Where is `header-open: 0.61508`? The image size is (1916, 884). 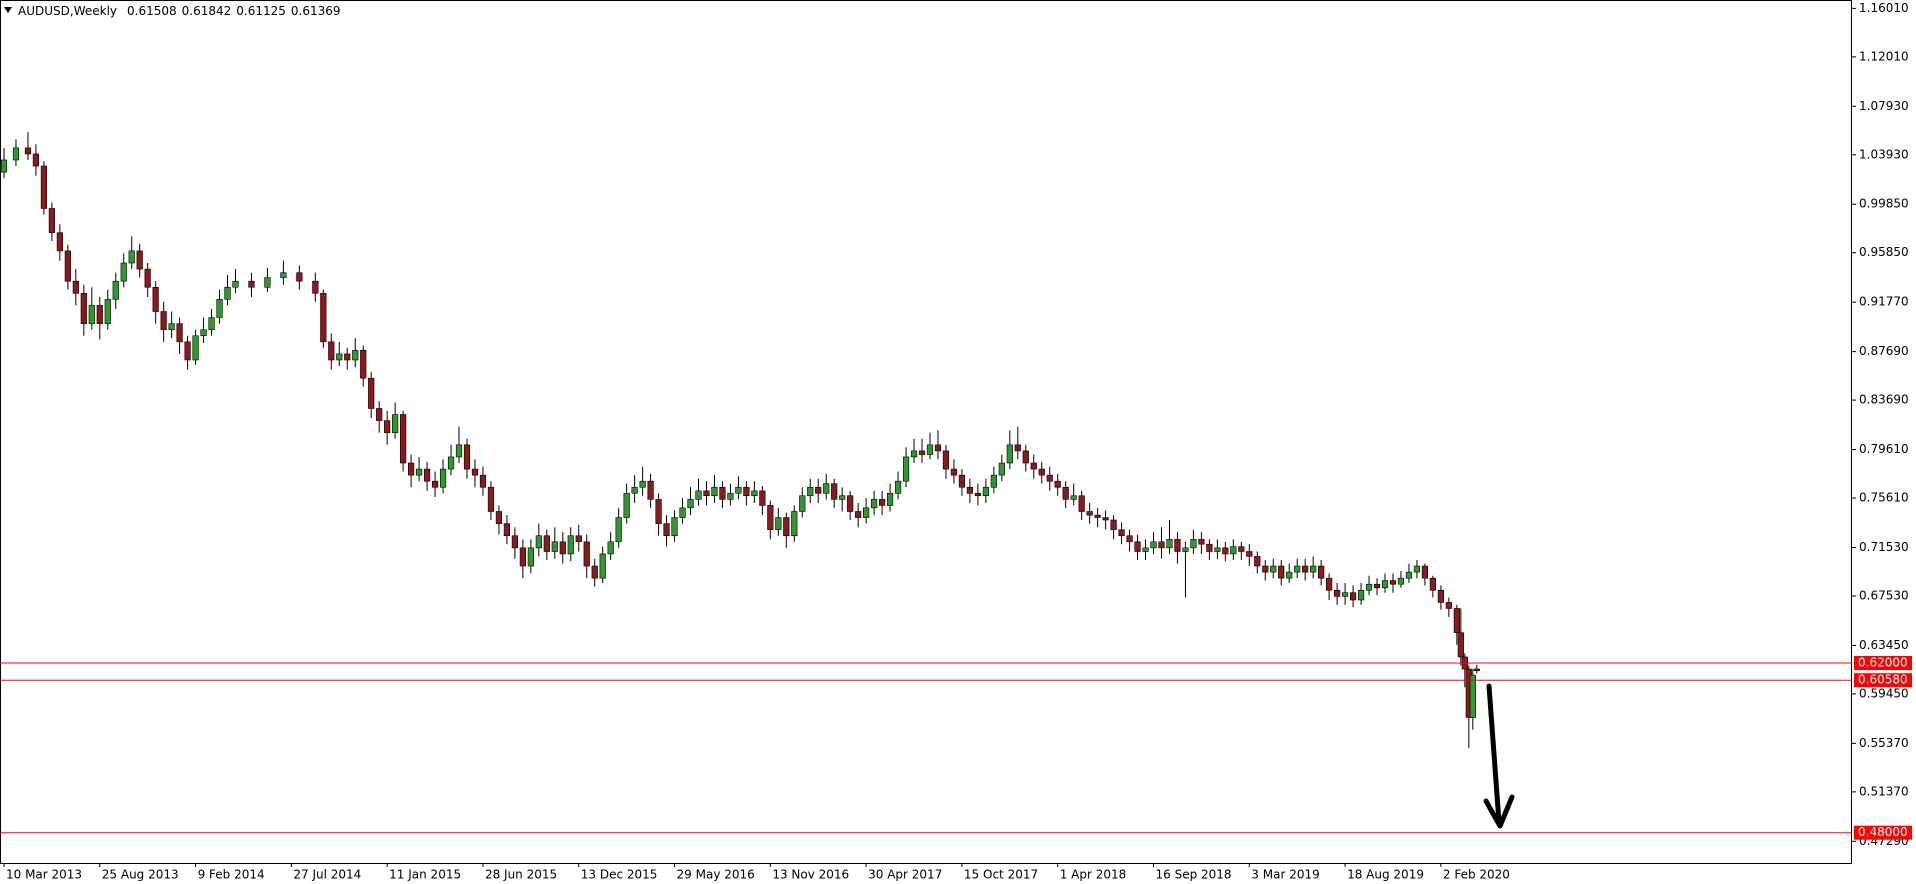
header-open: 0.61508 is located at coordinates (152, 11).